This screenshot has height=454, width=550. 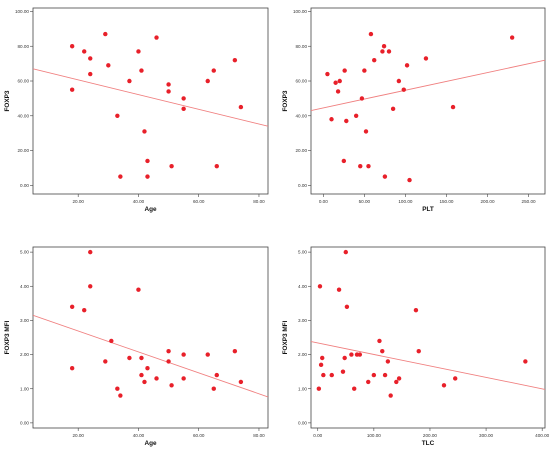 What do you see at coordinates (24, 185) in the screenshot?
I see `y-tick-label: 0.00` at bounding box center [24, 185].